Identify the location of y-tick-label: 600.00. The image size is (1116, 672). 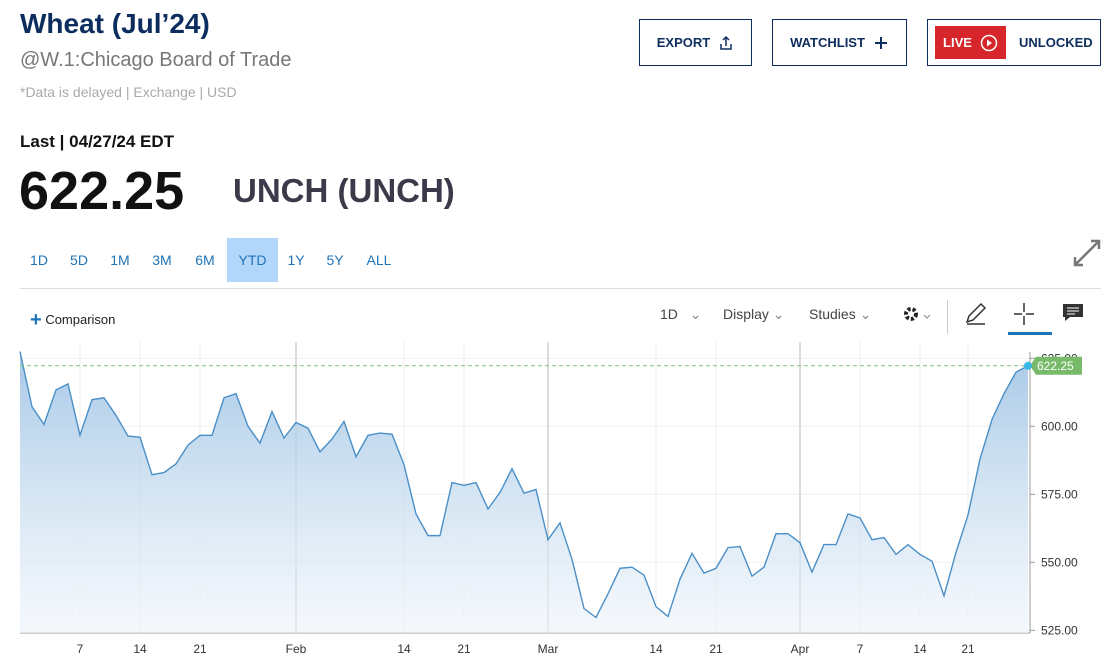
(1059, 426).